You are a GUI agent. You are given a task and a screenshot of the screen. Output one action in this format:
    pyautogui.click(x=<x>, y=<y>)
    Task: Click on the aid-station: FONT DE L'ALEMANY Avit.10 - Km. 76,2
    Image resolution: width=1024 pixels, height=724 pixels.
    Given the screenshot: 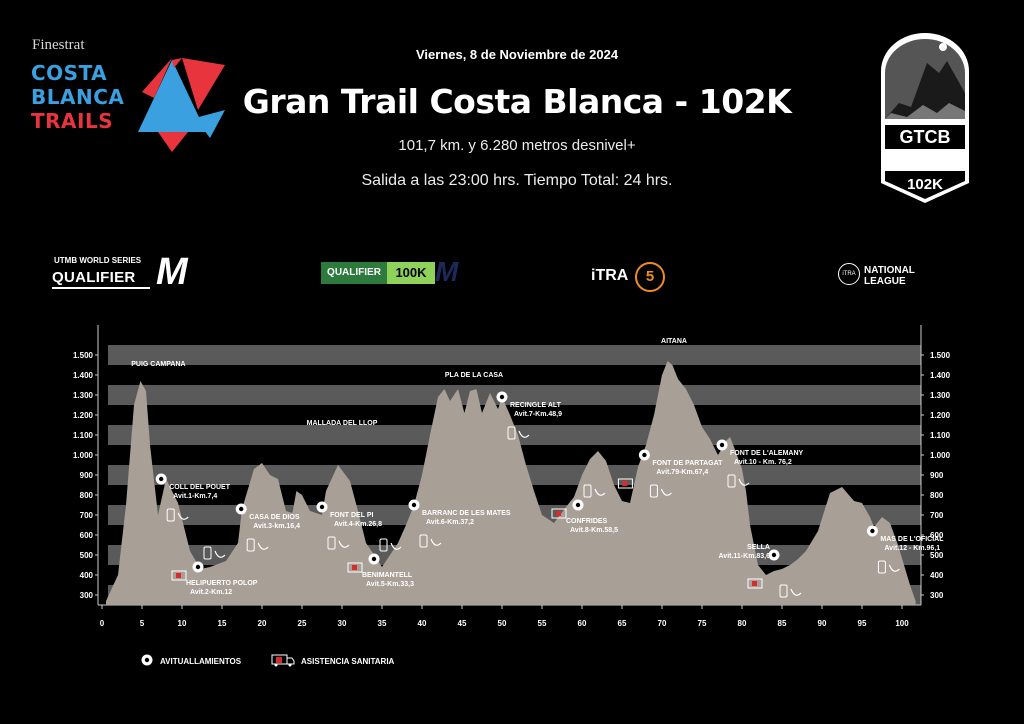 What is the action you would take?
    pyautogui.click(x=760, y=463)
    